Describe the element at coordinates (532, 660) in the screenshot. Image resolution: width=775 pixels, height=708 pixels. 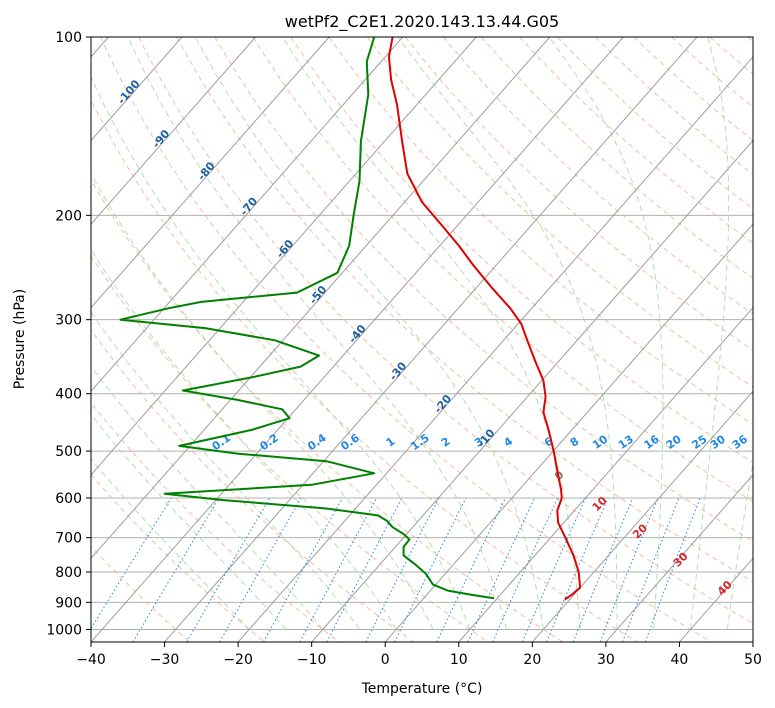
I see `x-tick-label: 20` at that location.